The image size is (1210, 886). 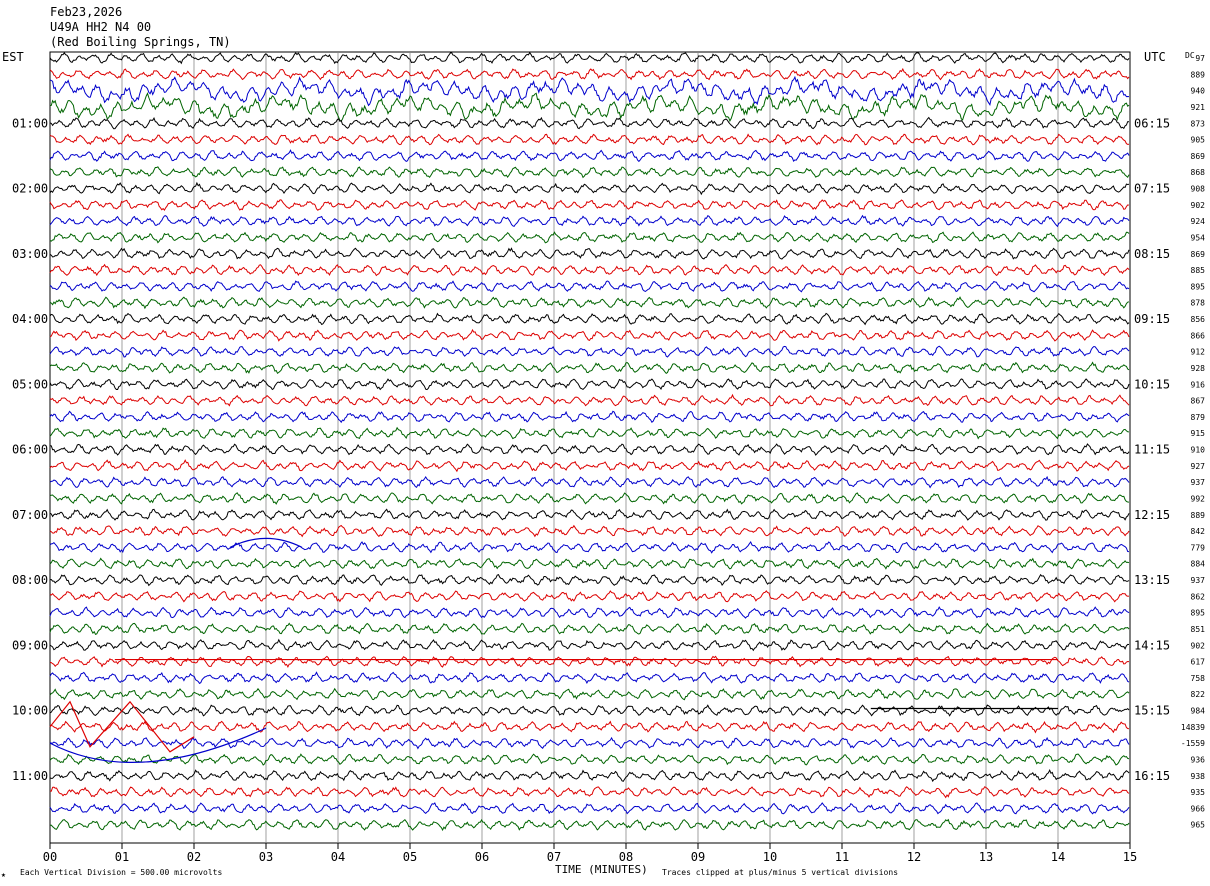 I want to click on dc-offset-label: 869, so click(x=1198, y=254).